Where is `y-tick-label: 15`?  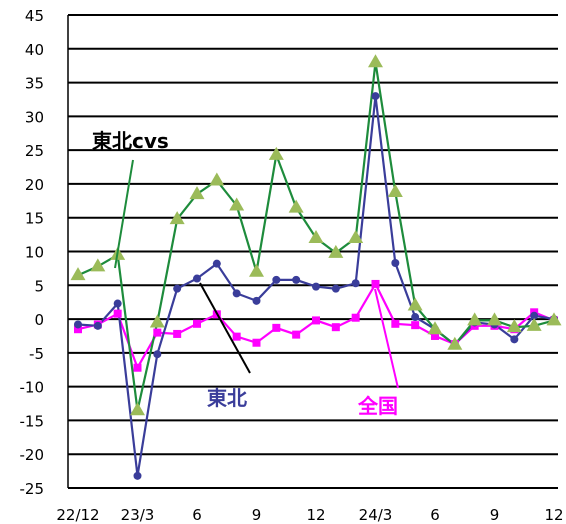
y-tick-label: 15 is located at coordinates (34, 219).